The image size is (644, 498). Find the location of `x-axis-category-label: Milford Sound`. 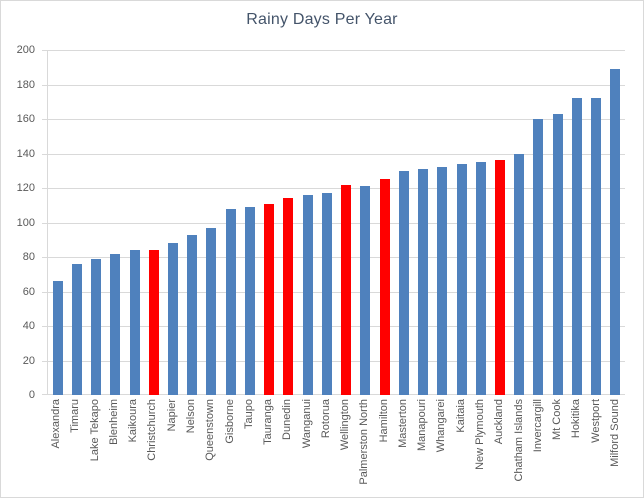

x-axis-category-label: Milford Sound is located at coordinates (614, 433).